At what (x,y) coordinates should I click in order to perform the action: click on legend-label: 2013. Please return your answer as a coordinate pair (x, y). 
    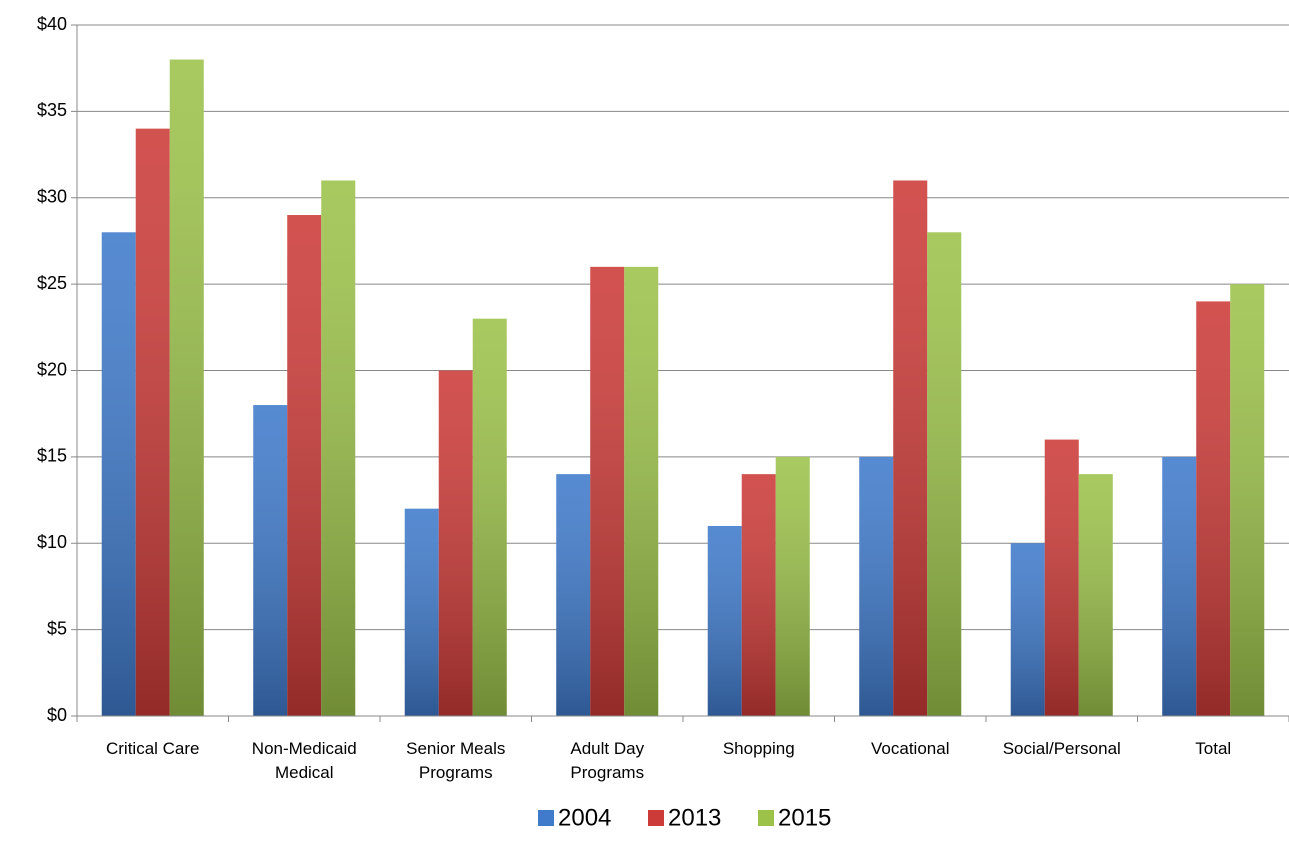
    Looking at the image, I should click on (694, 817).